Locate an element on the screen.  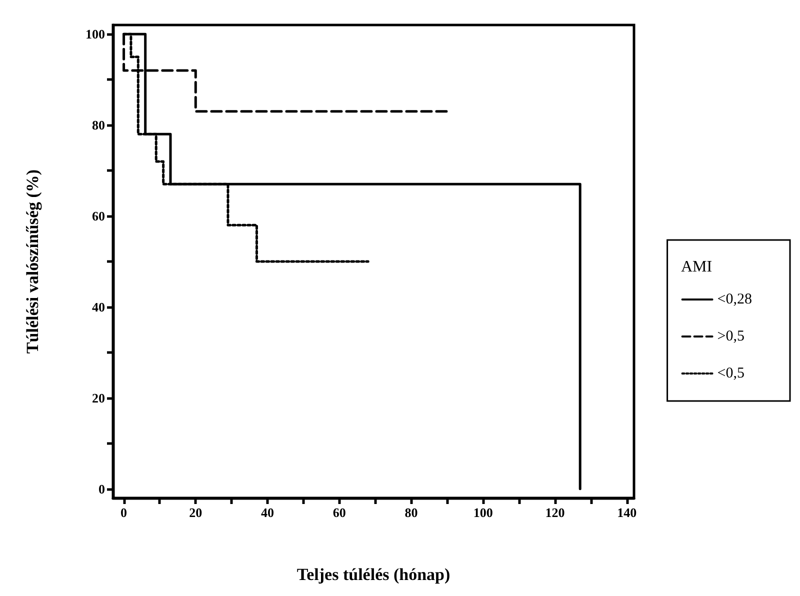
x-tick-label: 120 is located at coordinates (555, 512).